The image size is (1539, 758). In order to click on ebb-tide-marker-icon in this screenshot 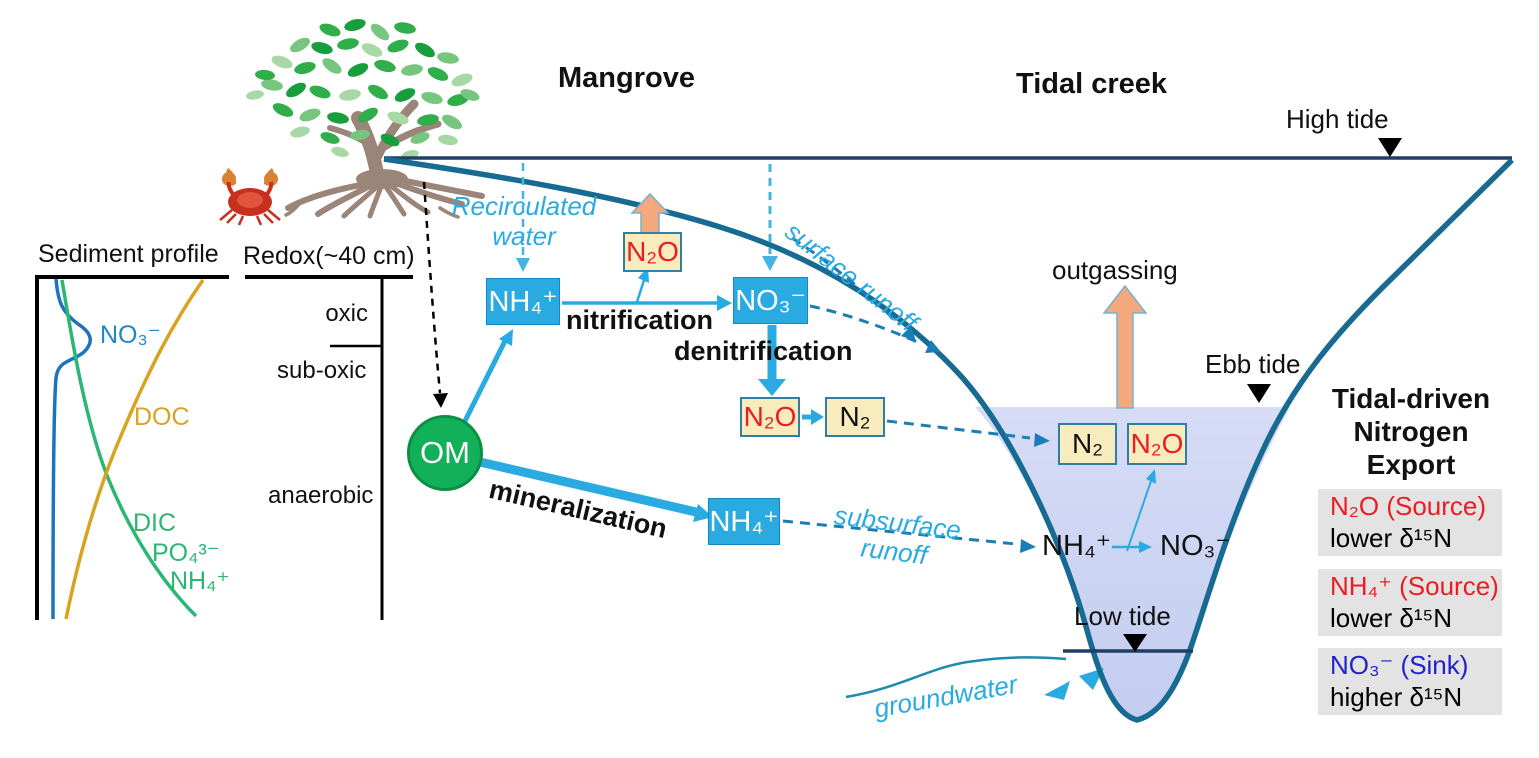, I will do `click(1259, 393)`.